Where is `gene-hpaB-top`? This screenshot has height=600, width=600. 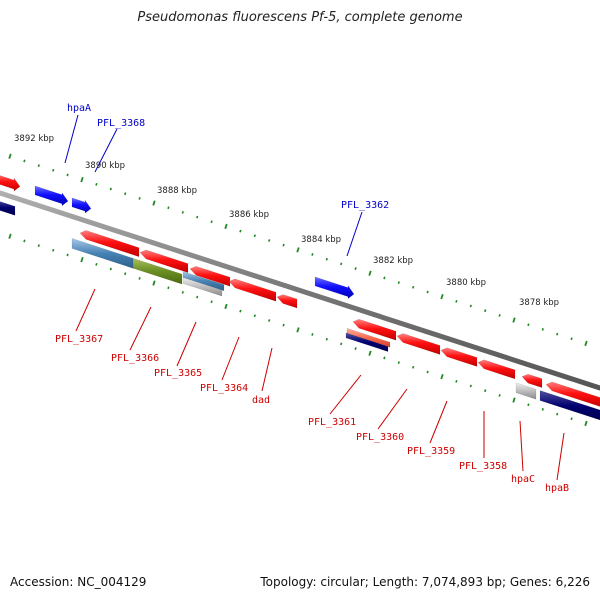
gene-hpaB-top is located at coordinates (572, 394).